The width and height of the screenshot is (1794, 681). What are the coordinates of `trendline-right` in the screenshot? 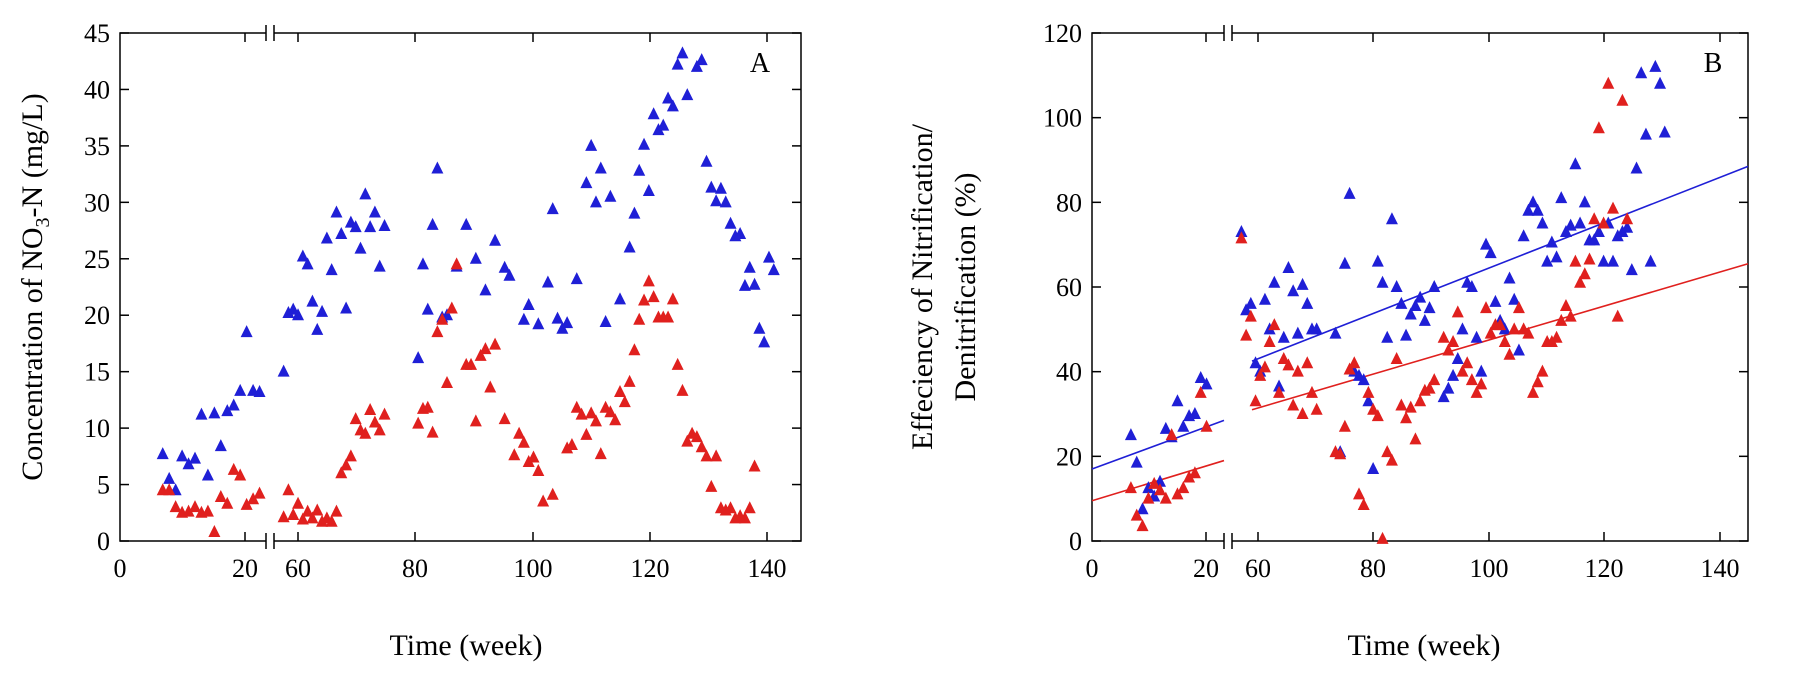 It's located at (1500, 263).